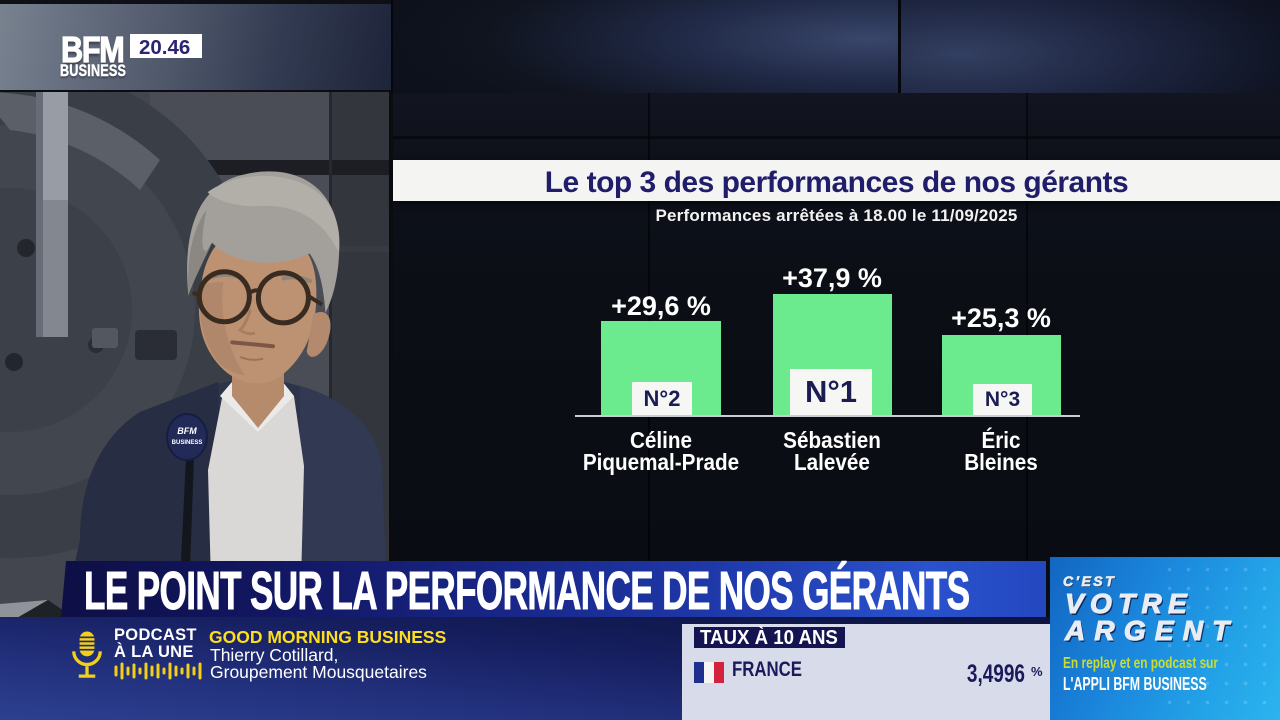 The height and width of the screenshot is (720, 1280). Describe the element at coordinates (187, 431) in the screenshot. I see `svg-text: BFM` at that location.